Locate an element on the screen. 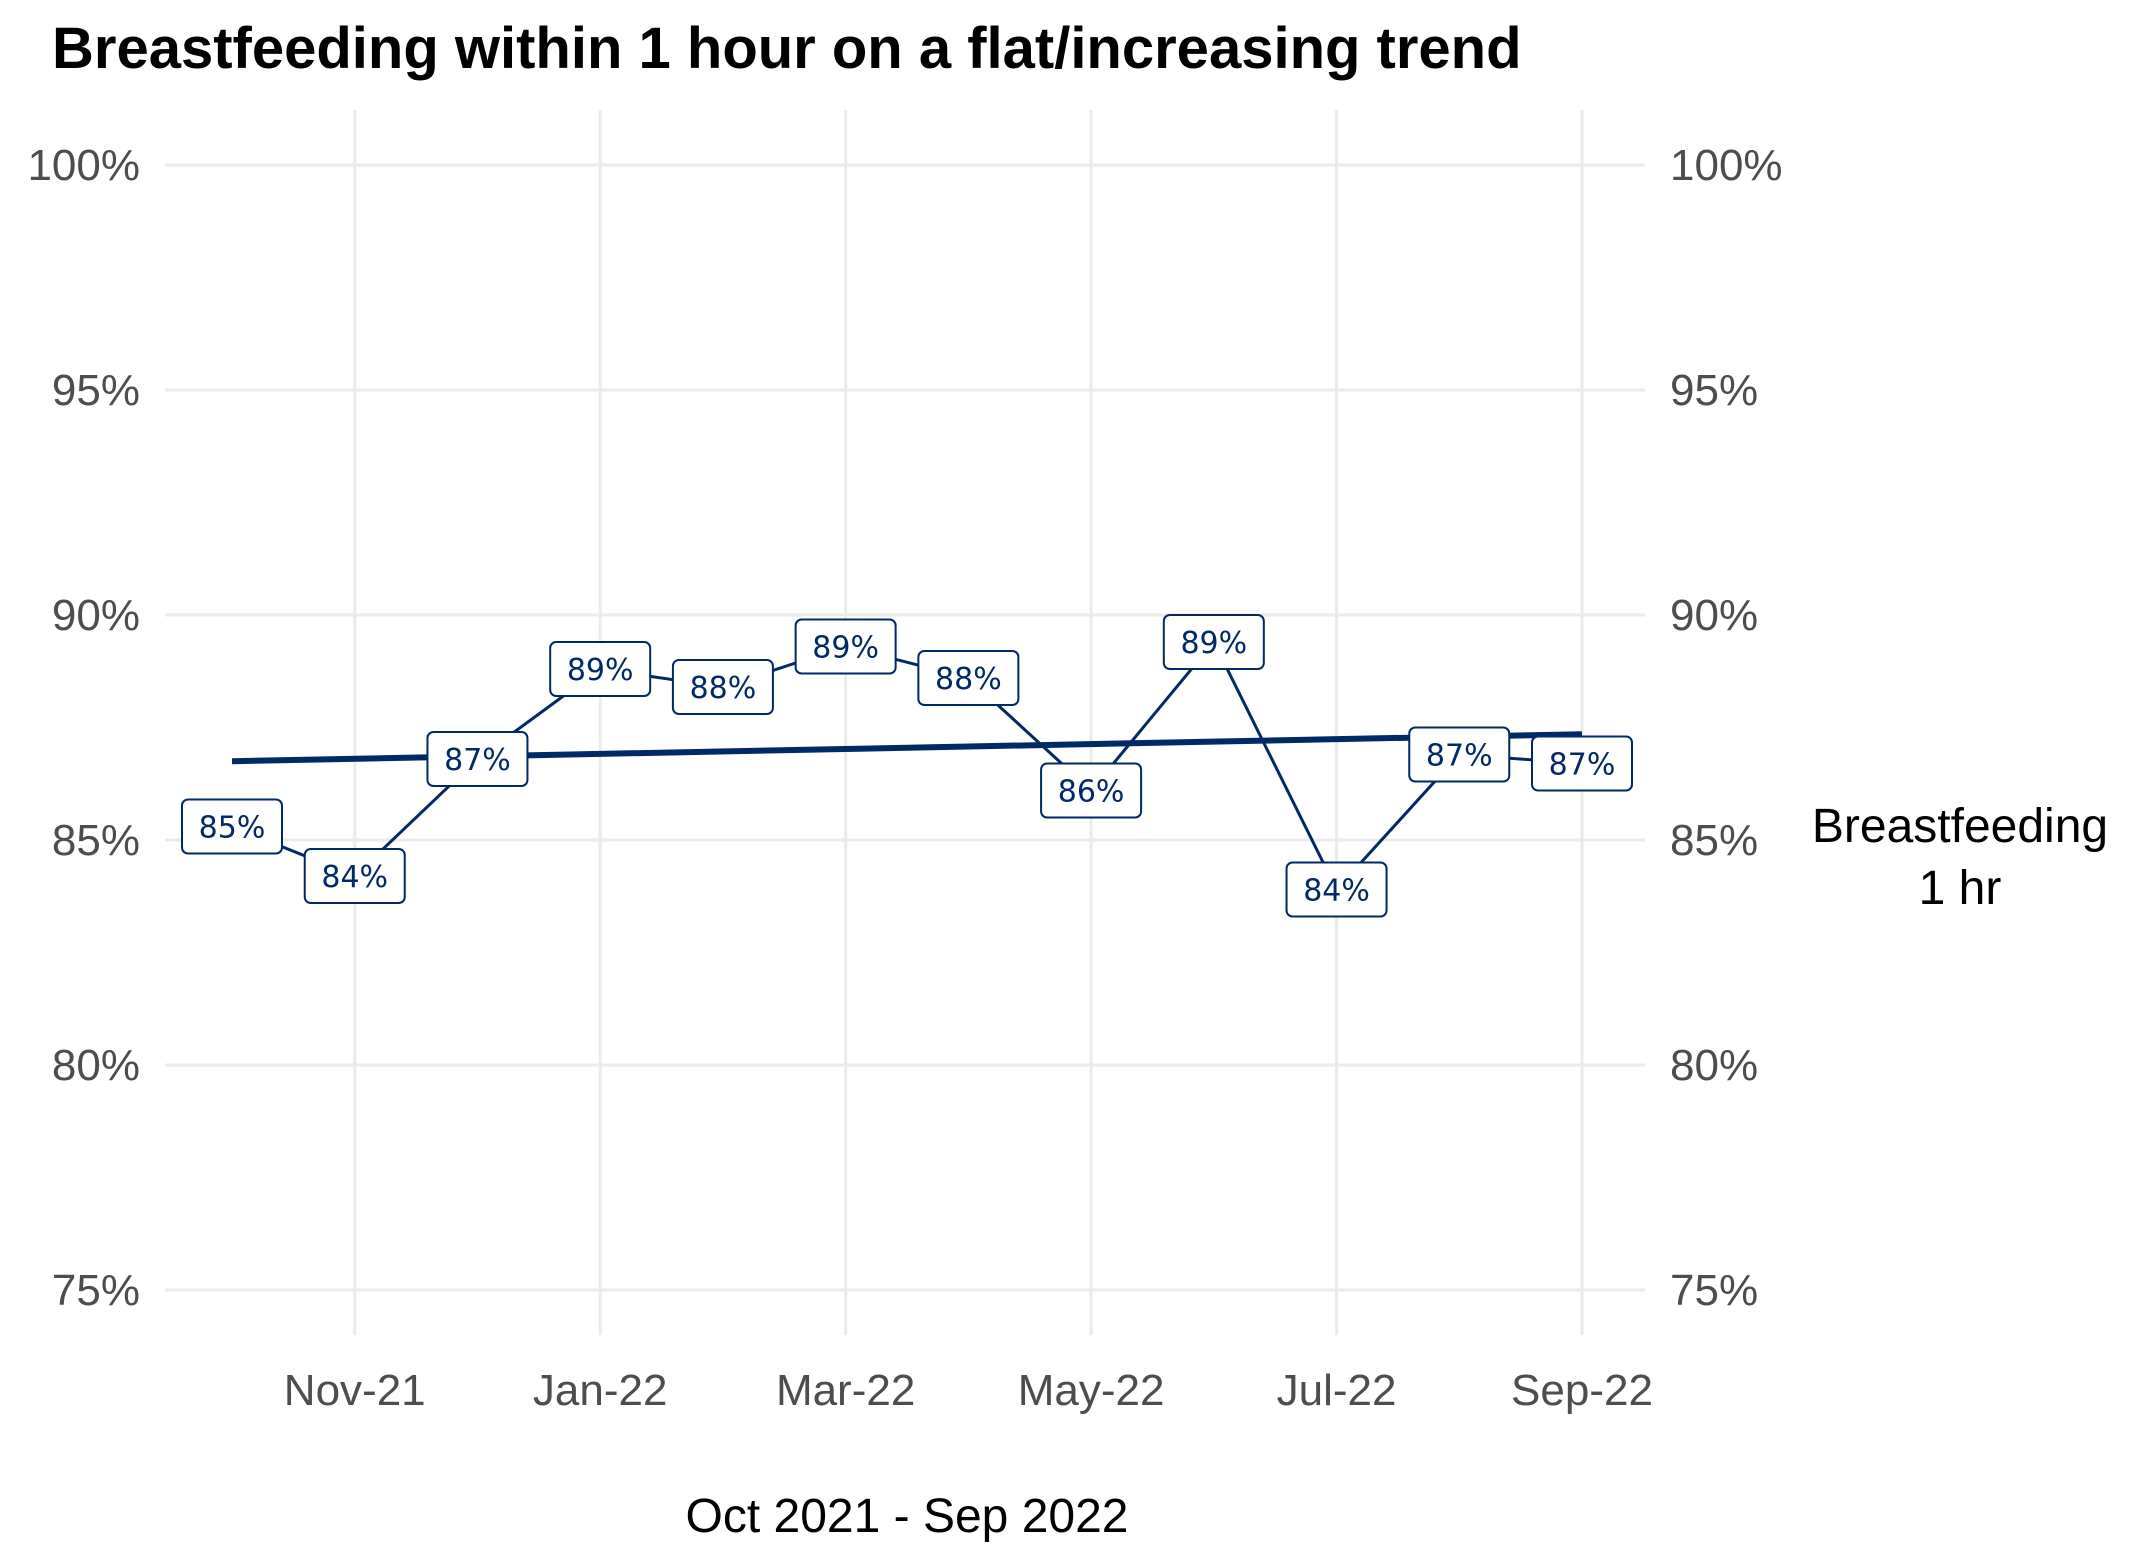  y-tick-label-left: 90% is located at coordinates (96, 615).